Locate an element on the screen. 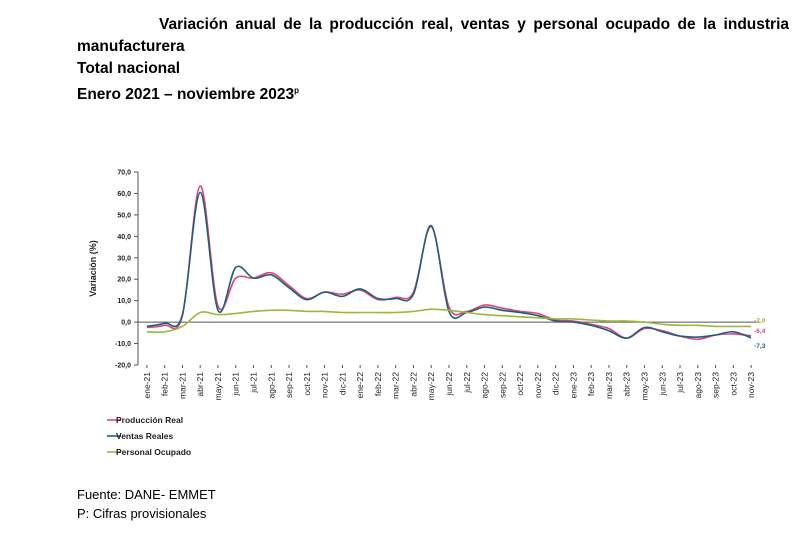 This screenshot has height=533, width=800. y-tick-label: 70,0 is located at coordinates (124, 173).